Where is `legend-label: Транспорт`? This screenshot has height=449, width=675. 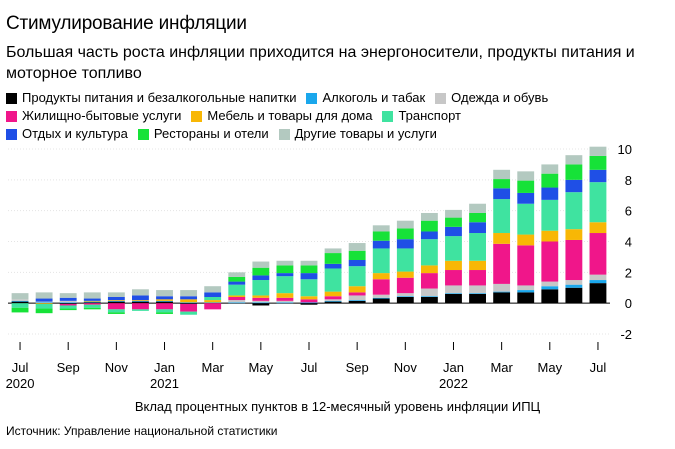 legend-label: Транспорт is located at coordinates (429, 115).